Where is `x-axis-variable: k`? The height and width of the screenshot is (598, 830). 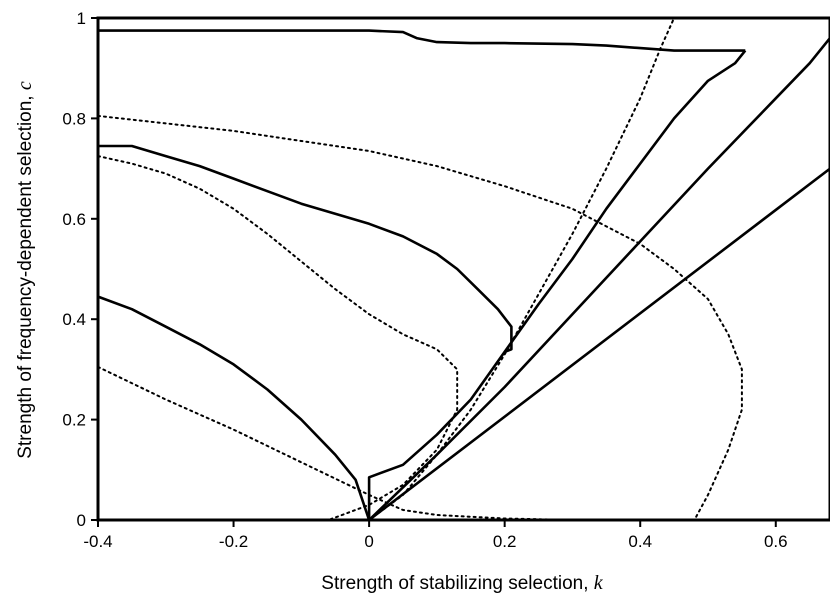 x-axis-variable: k is located at coordinates (599, 583).